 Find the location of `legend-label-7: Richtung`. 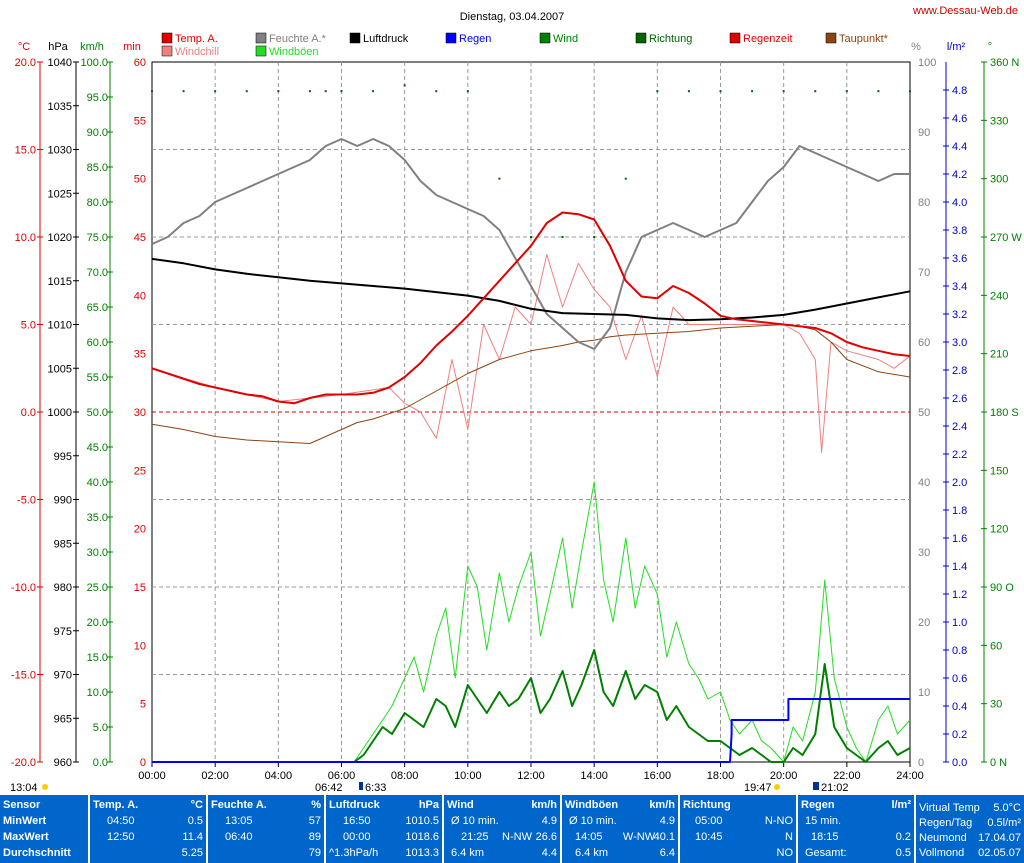

legend-label-7: Richtung is located at coordinates (670, 39).